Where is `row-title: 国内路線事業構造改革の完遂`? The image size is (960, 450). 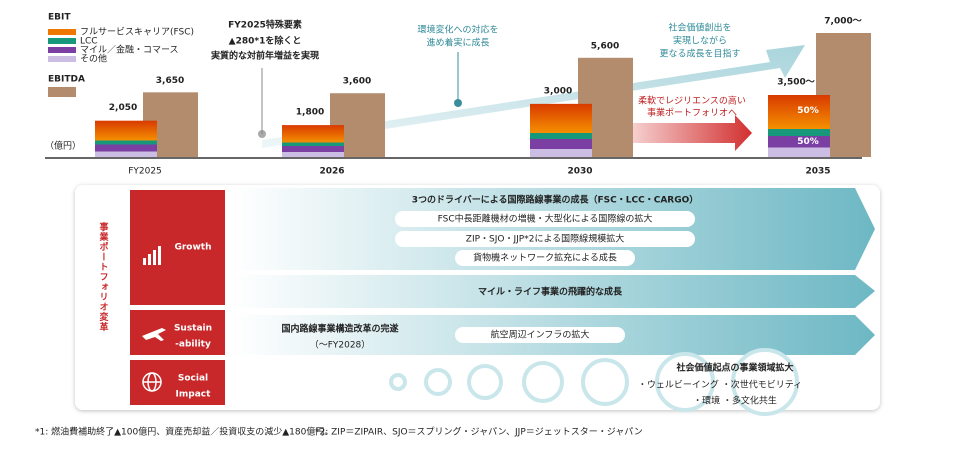 row-title: 国内路線事業構造改革の完遂 is located at coordinates (339, 329).